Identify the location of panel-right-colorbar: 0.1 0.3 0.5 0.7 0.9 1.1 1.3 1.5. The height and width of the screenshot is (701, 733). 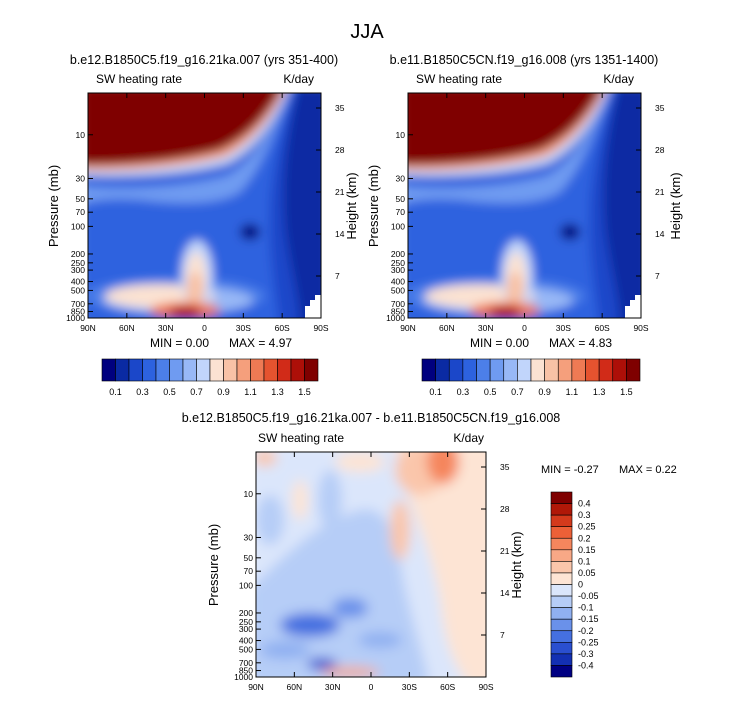
(531, 377).